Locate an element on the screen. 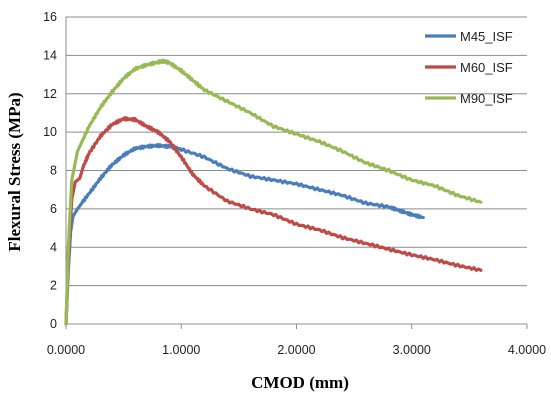  x-tick-label: 2.0000 is located at coordinates (296, 350).